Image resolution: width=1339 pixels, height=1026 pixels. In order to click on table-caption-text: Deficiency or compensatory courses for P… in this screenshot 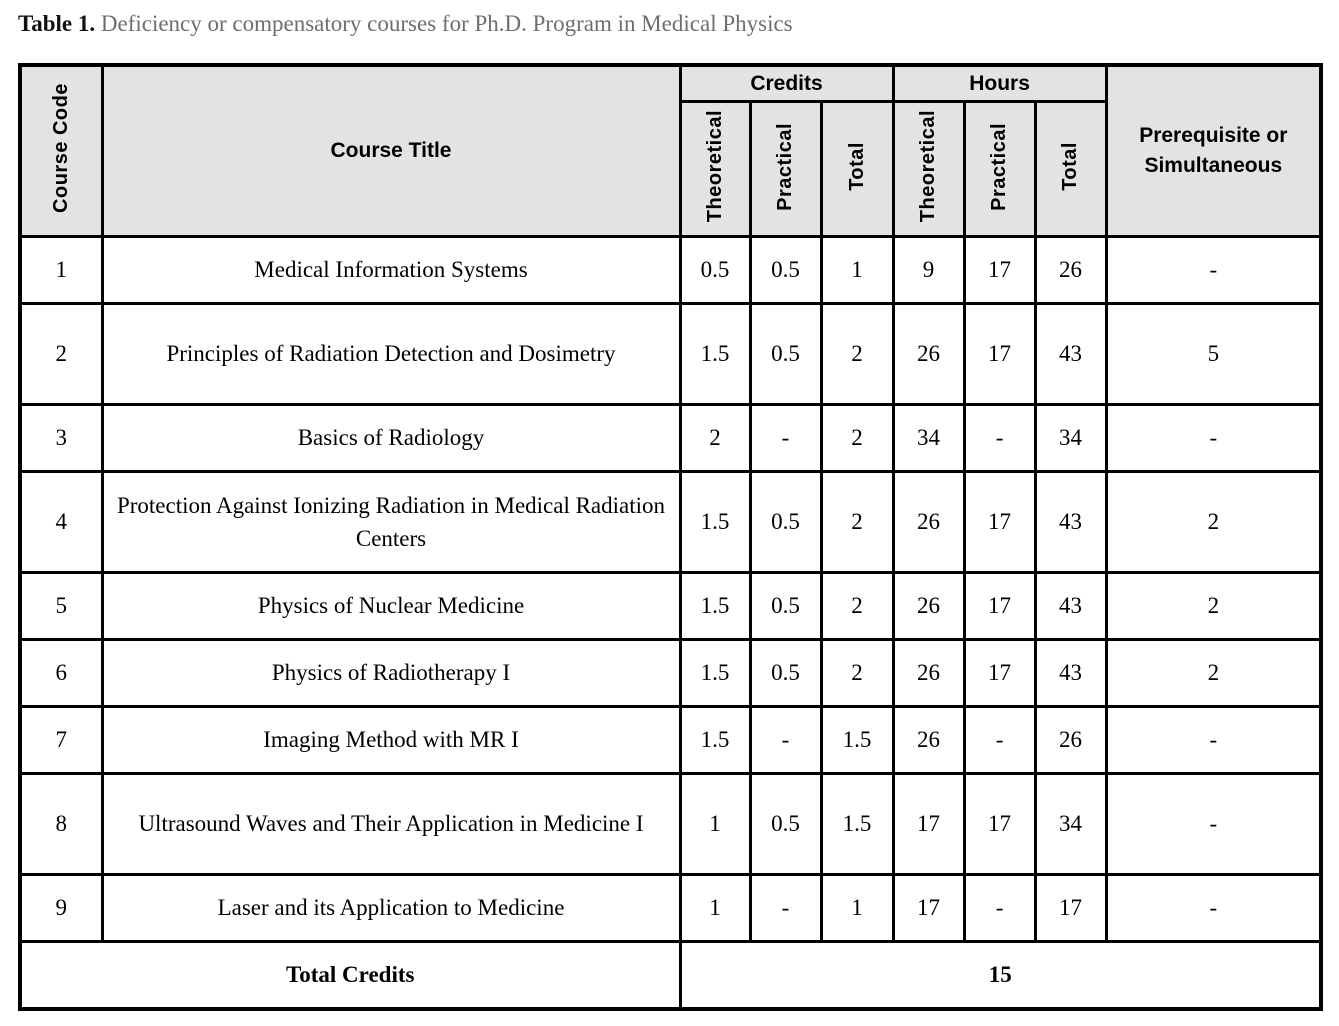, I will do `click(446, 23)`.